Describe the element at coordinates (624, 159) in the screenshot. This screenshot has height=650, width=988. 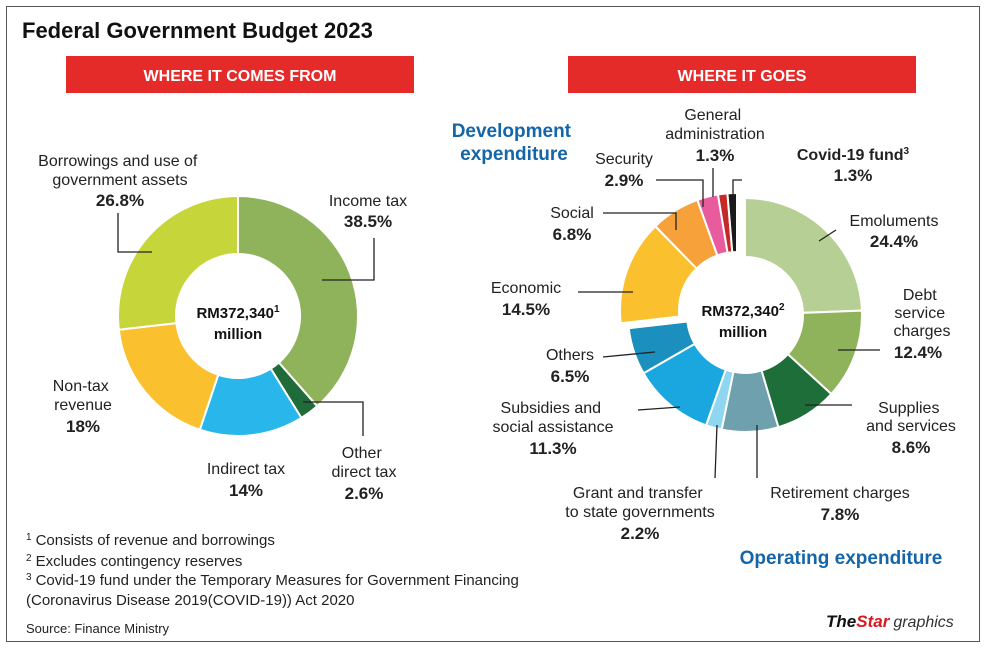
I see `label-security: Security` at that location.